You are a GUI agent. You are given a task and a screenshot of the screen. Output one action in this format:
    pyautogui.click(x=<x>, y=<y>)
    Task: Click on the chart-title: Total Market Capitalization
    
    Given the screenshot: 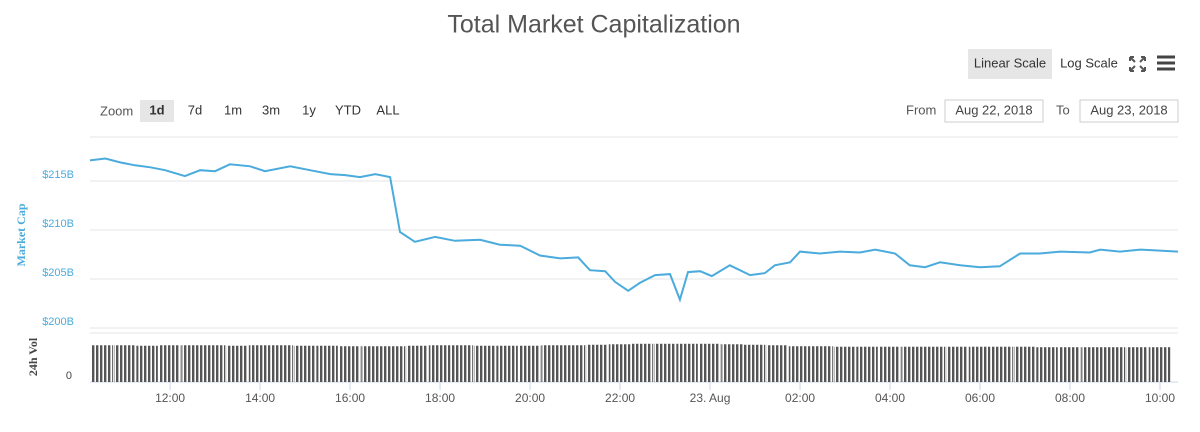 What is the action you would take?
    pyautogui.click(x=593, y=25)
    